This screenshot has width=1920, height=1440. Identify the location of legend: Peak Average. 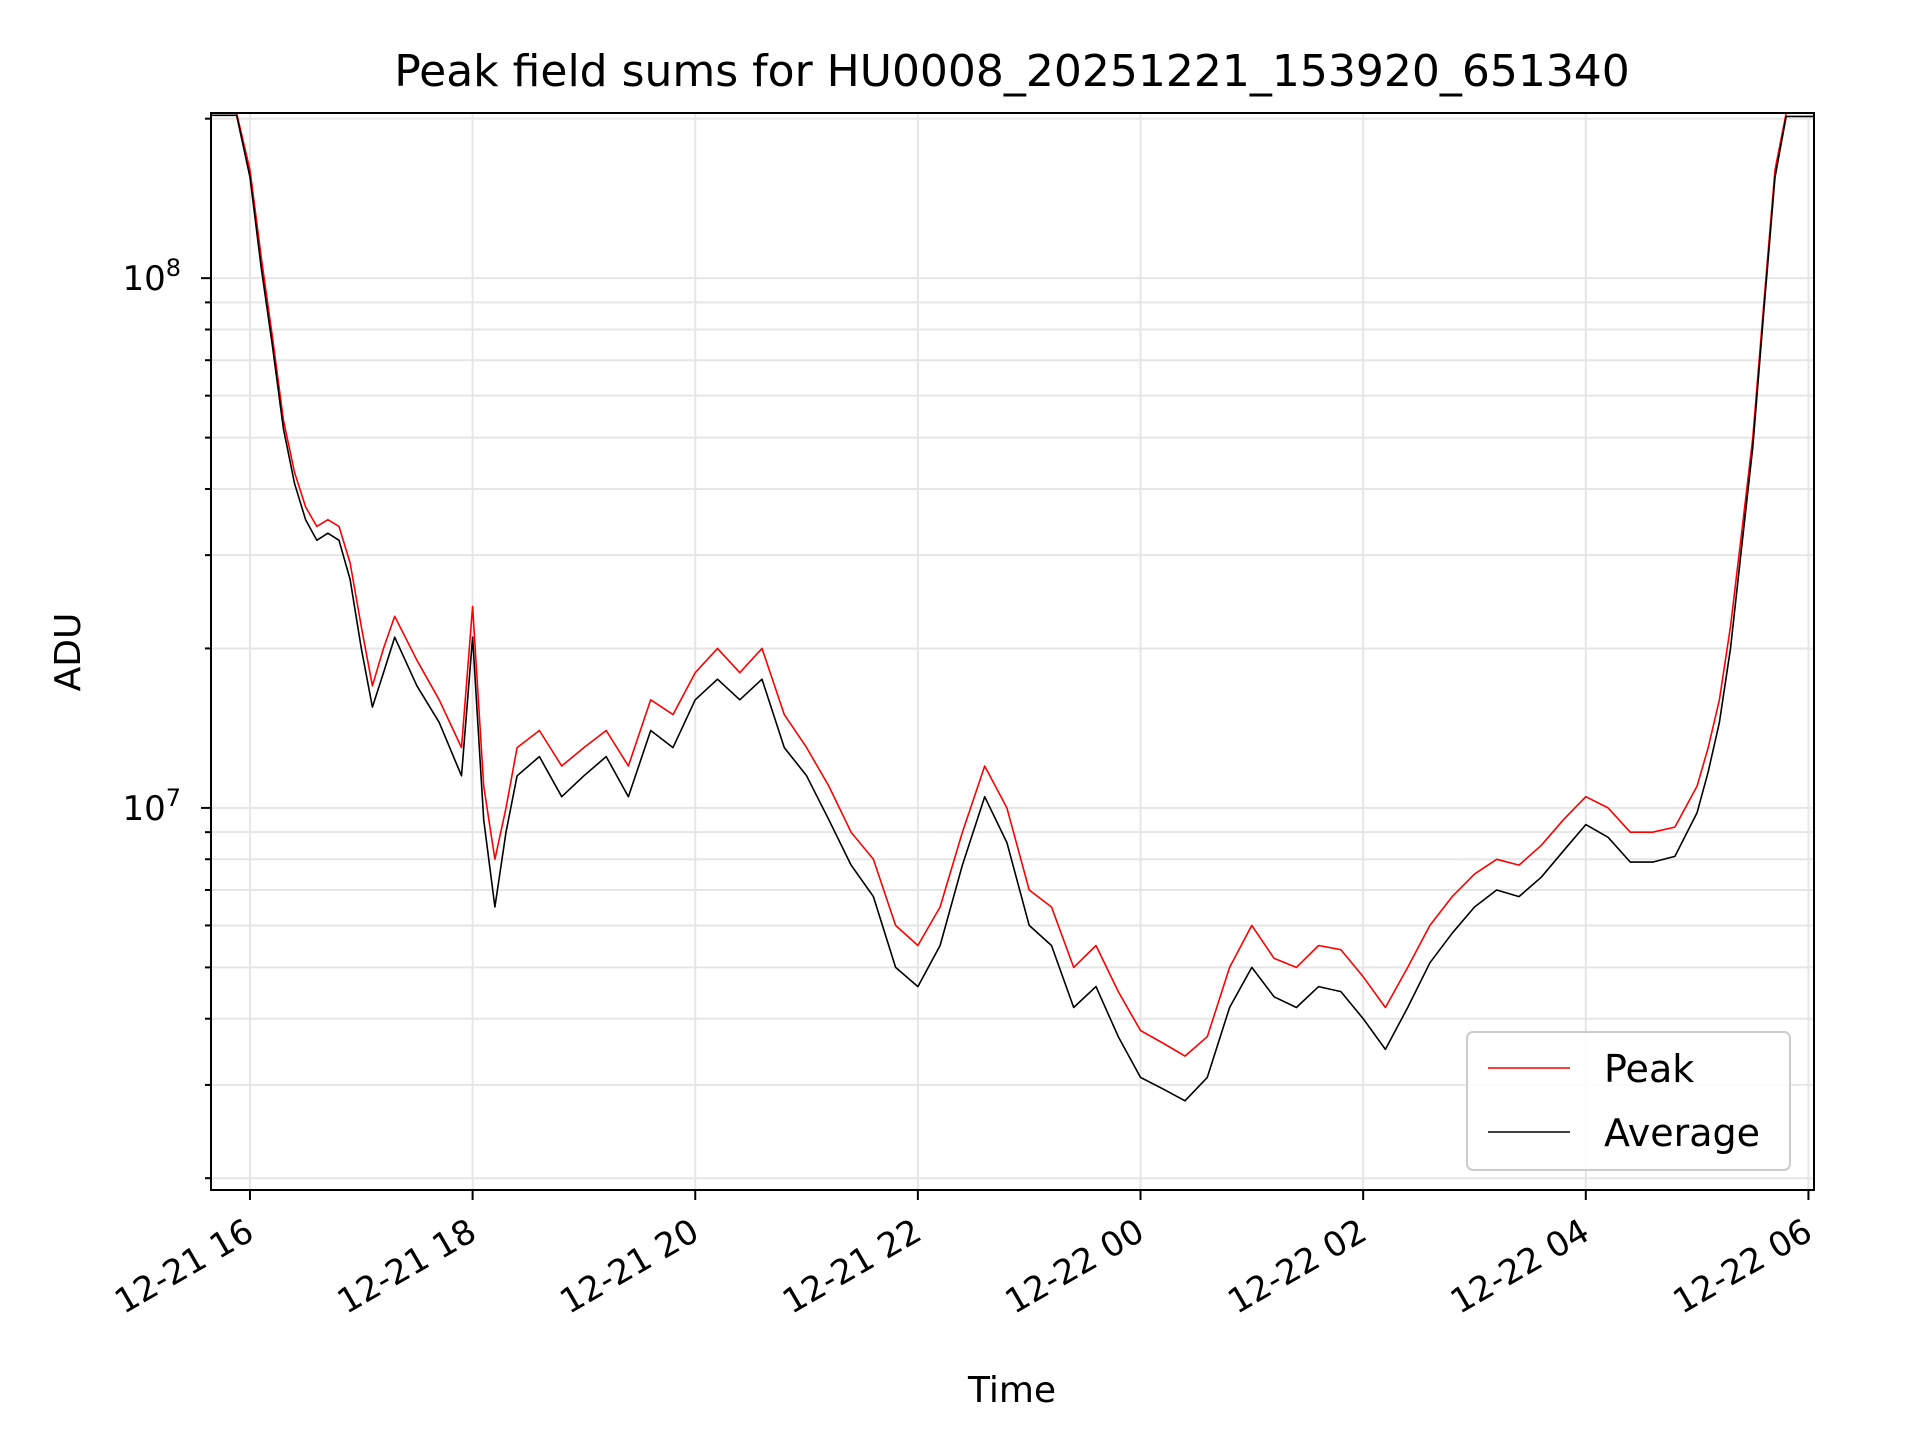
(1628, 1101).